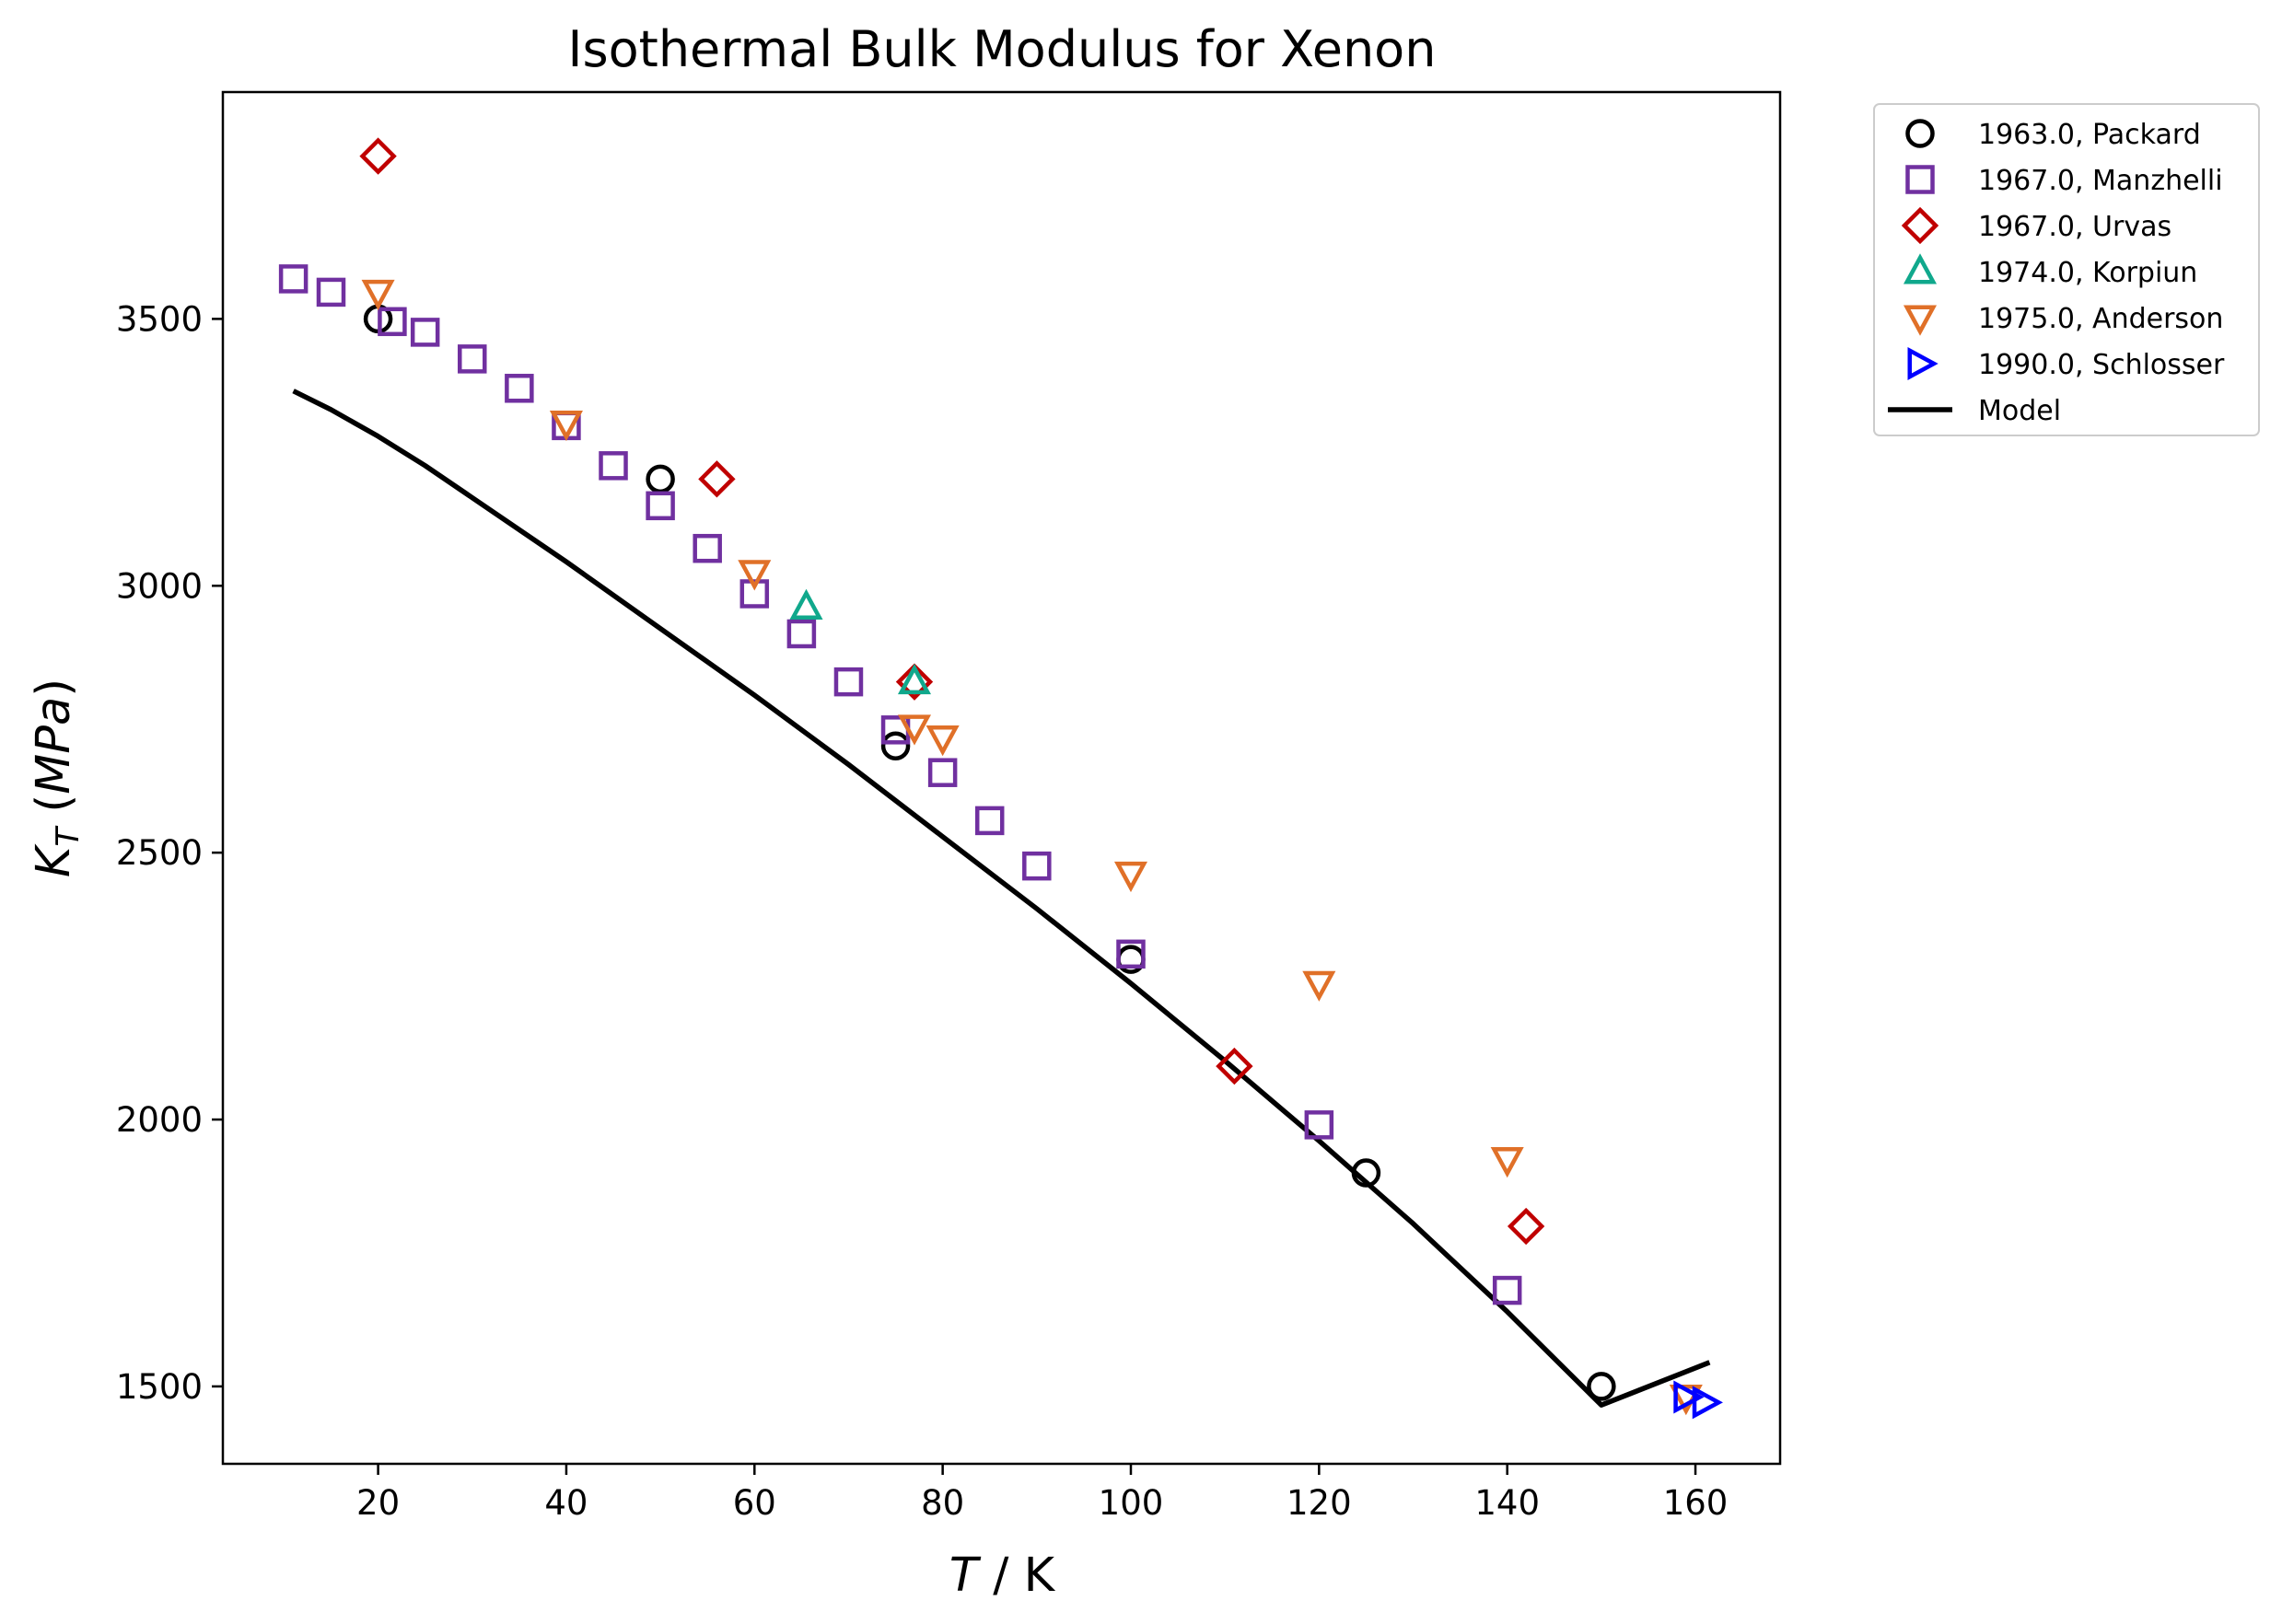  Describe the element at coordinates (1923, 363) in the screenshot. I see `legend-marker-triangle-right` at that location.